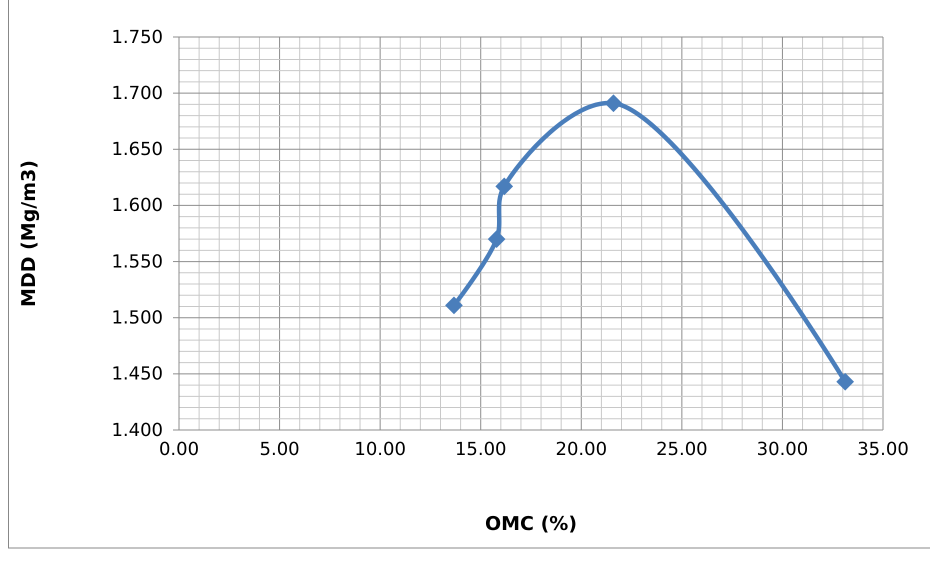  Describe the element at coordinates (137, 37) in the screenshot. I see `y-tick-label: 1.750` at that location.